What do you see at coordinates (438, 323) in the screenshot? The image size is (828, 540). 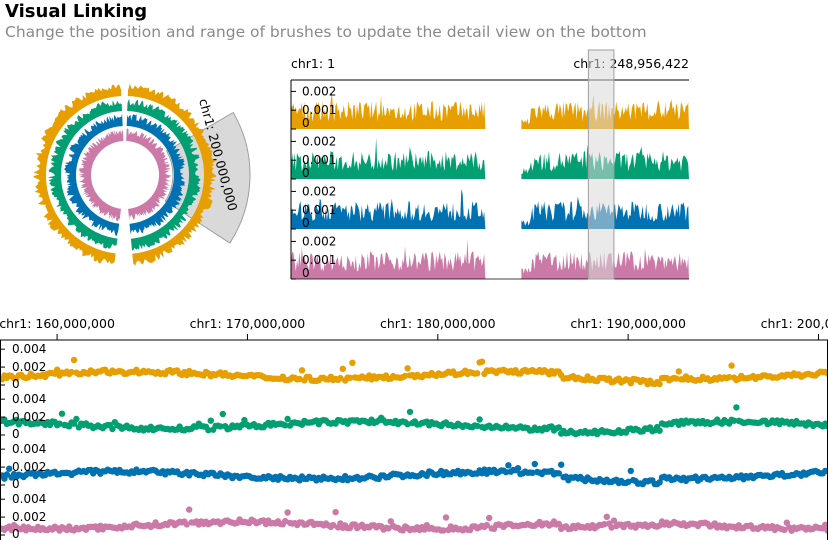 I see `detail-x-tick-label: chr1: 180,000,000` at bounding box center [438, 323].